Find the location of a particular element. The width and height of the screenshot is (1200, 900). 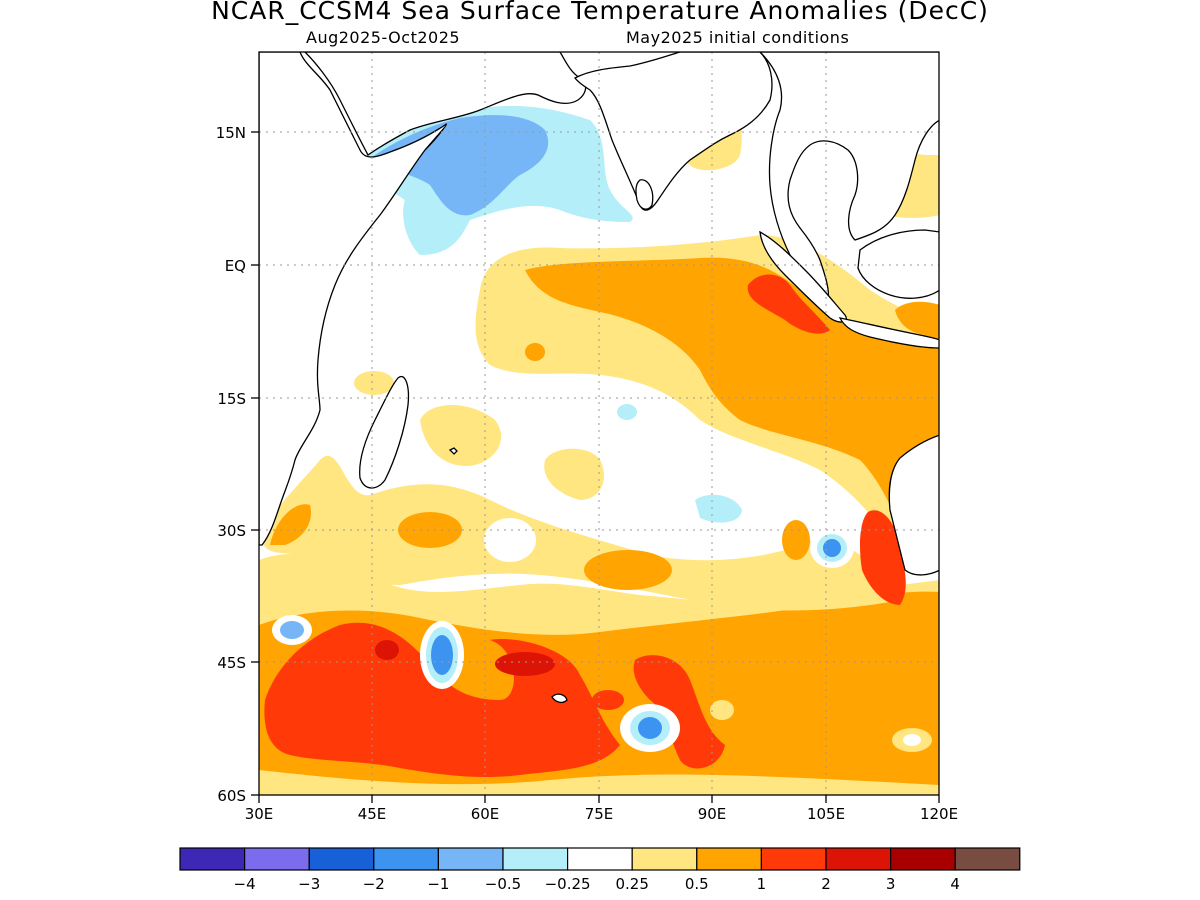

white-patch-90e is located at coordinates (722, 710).